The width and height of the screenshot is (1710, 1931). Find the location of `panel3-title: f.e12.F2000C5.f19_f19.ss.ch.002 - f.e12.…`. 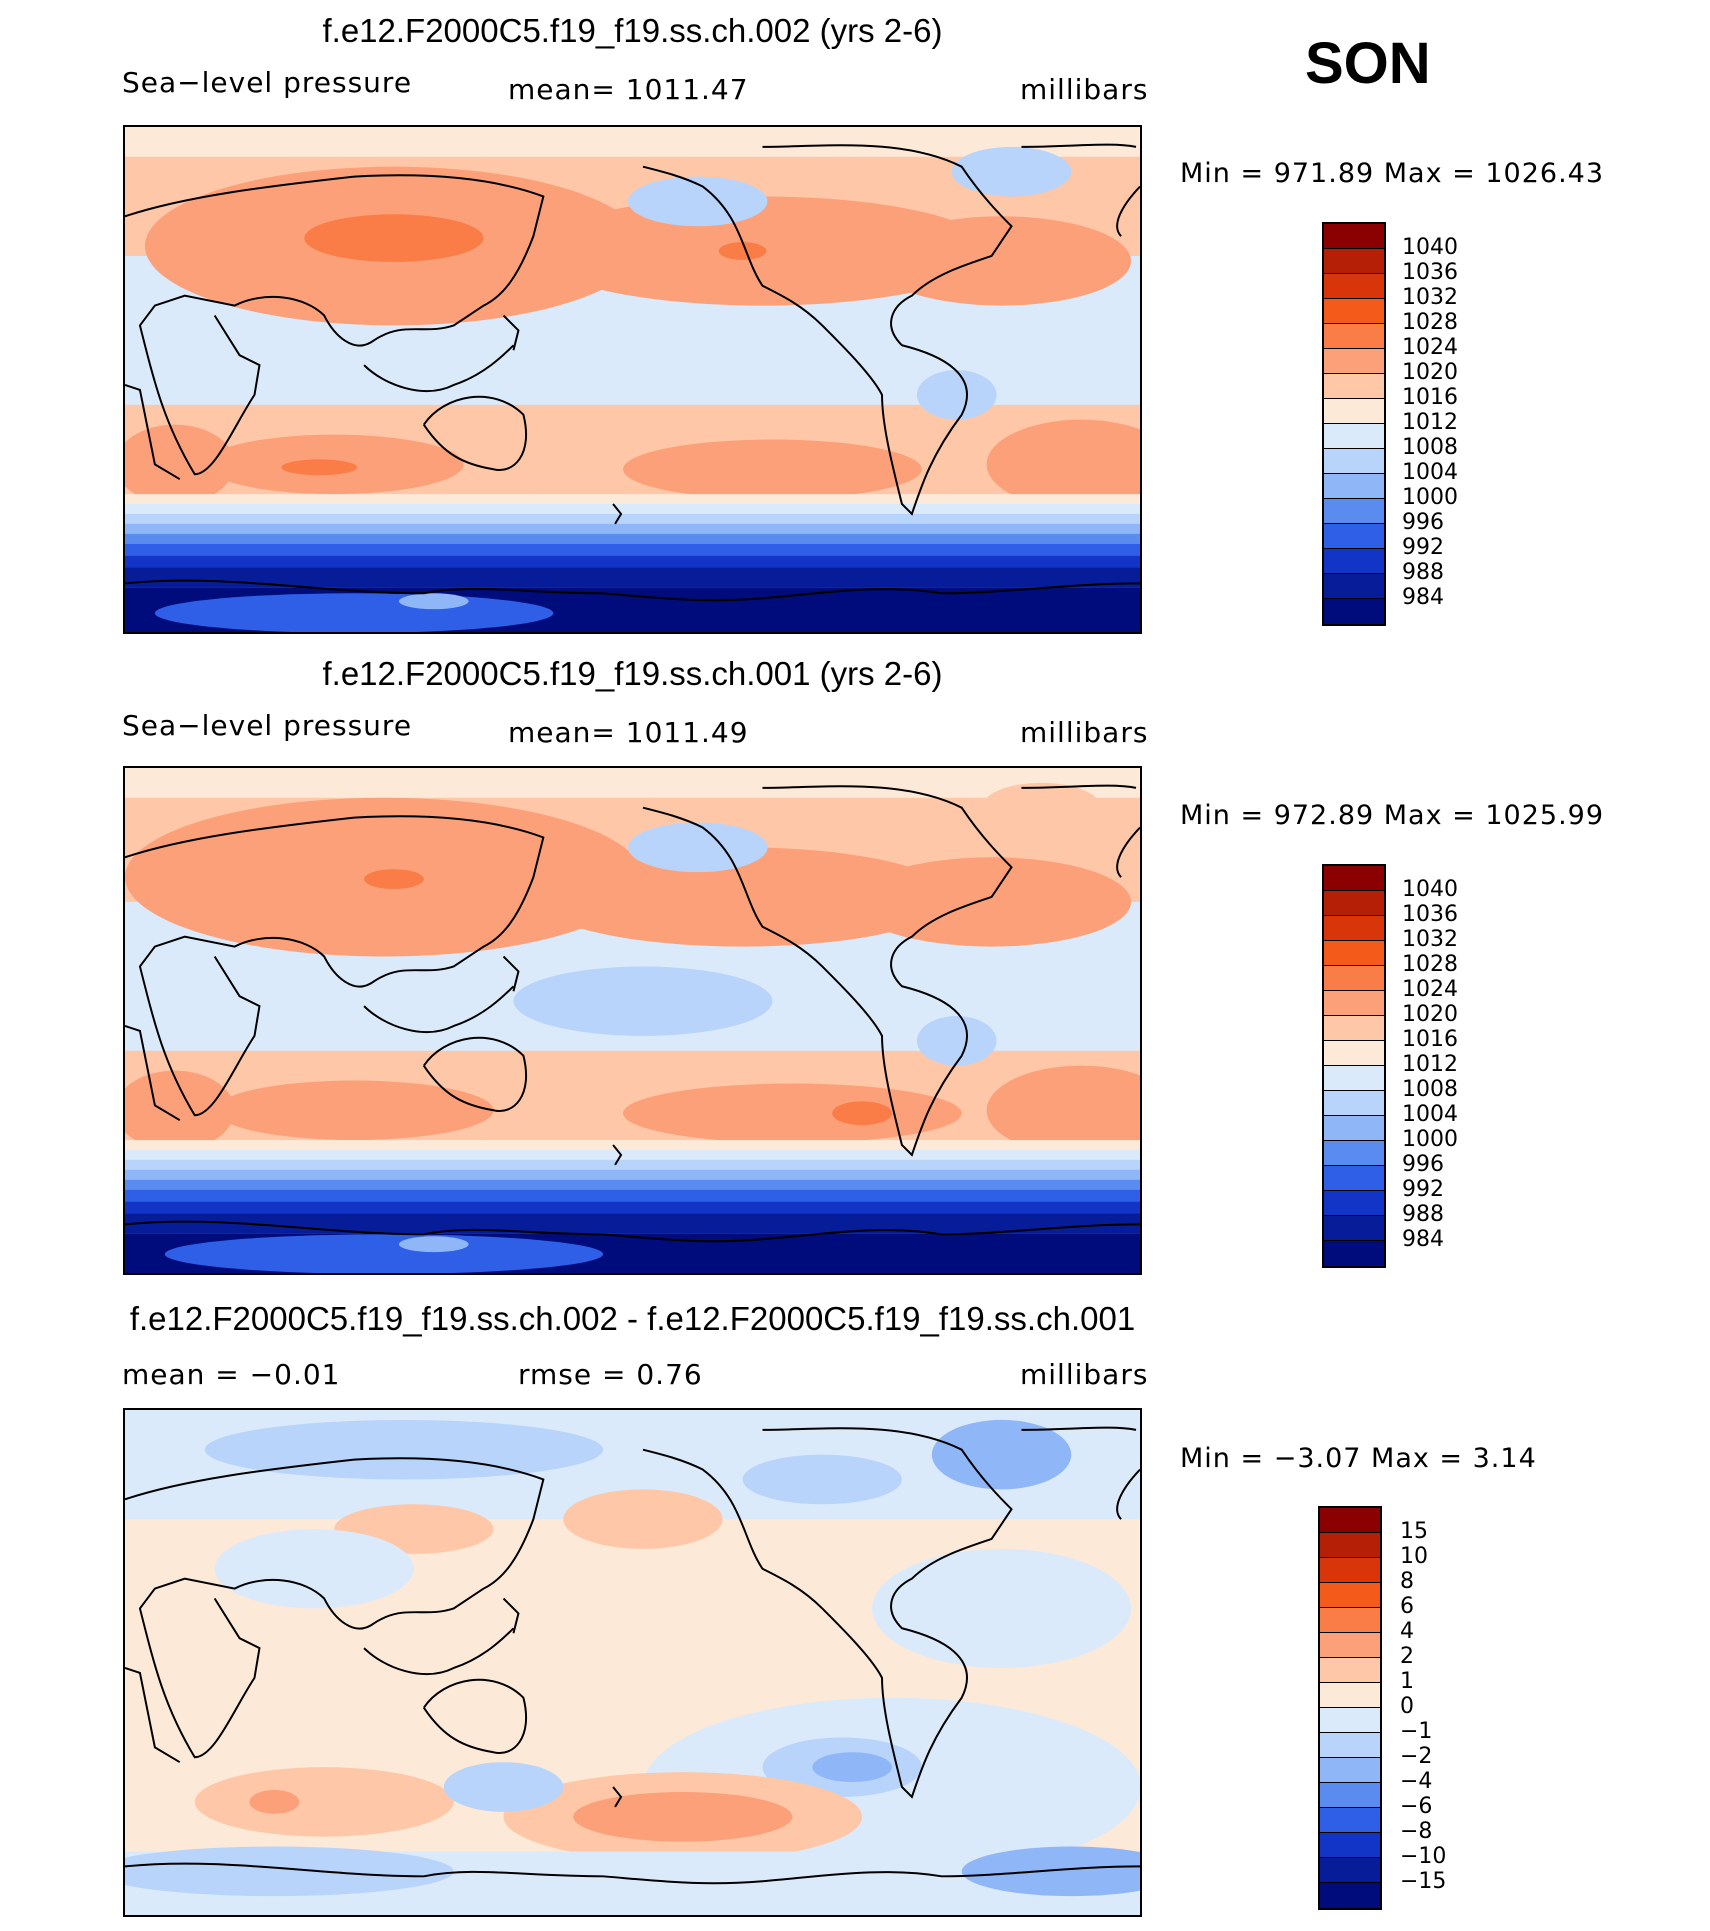

panel3-title: f.e12.F2000C5.f19_f19.ss.ch.002 - f.e12.… is located at coordinates (632, 1318).